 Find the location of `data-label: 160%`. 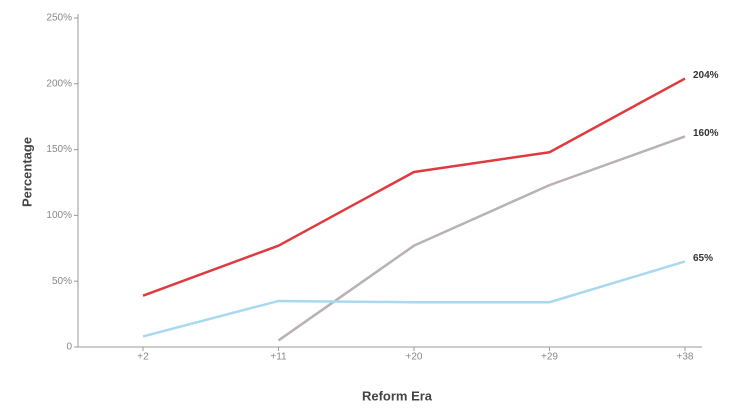

data-label: 160% is located at coordinates (706, 133).